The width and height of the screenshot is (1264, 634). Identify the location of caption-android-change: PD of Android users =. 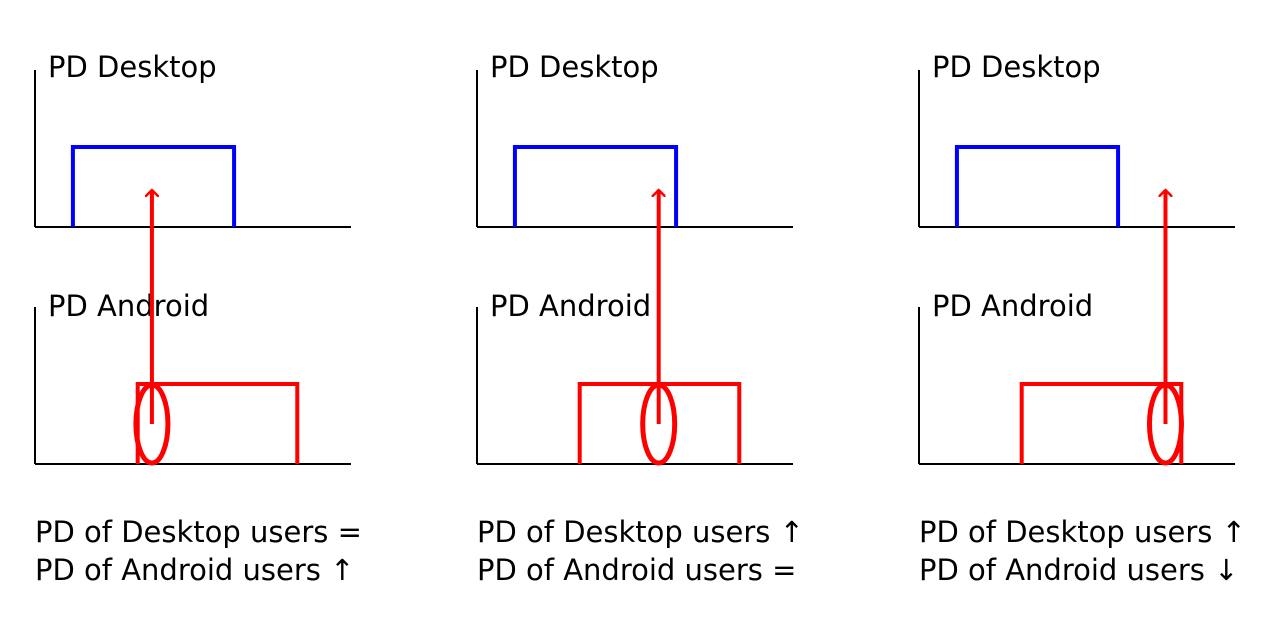
(636, 570).